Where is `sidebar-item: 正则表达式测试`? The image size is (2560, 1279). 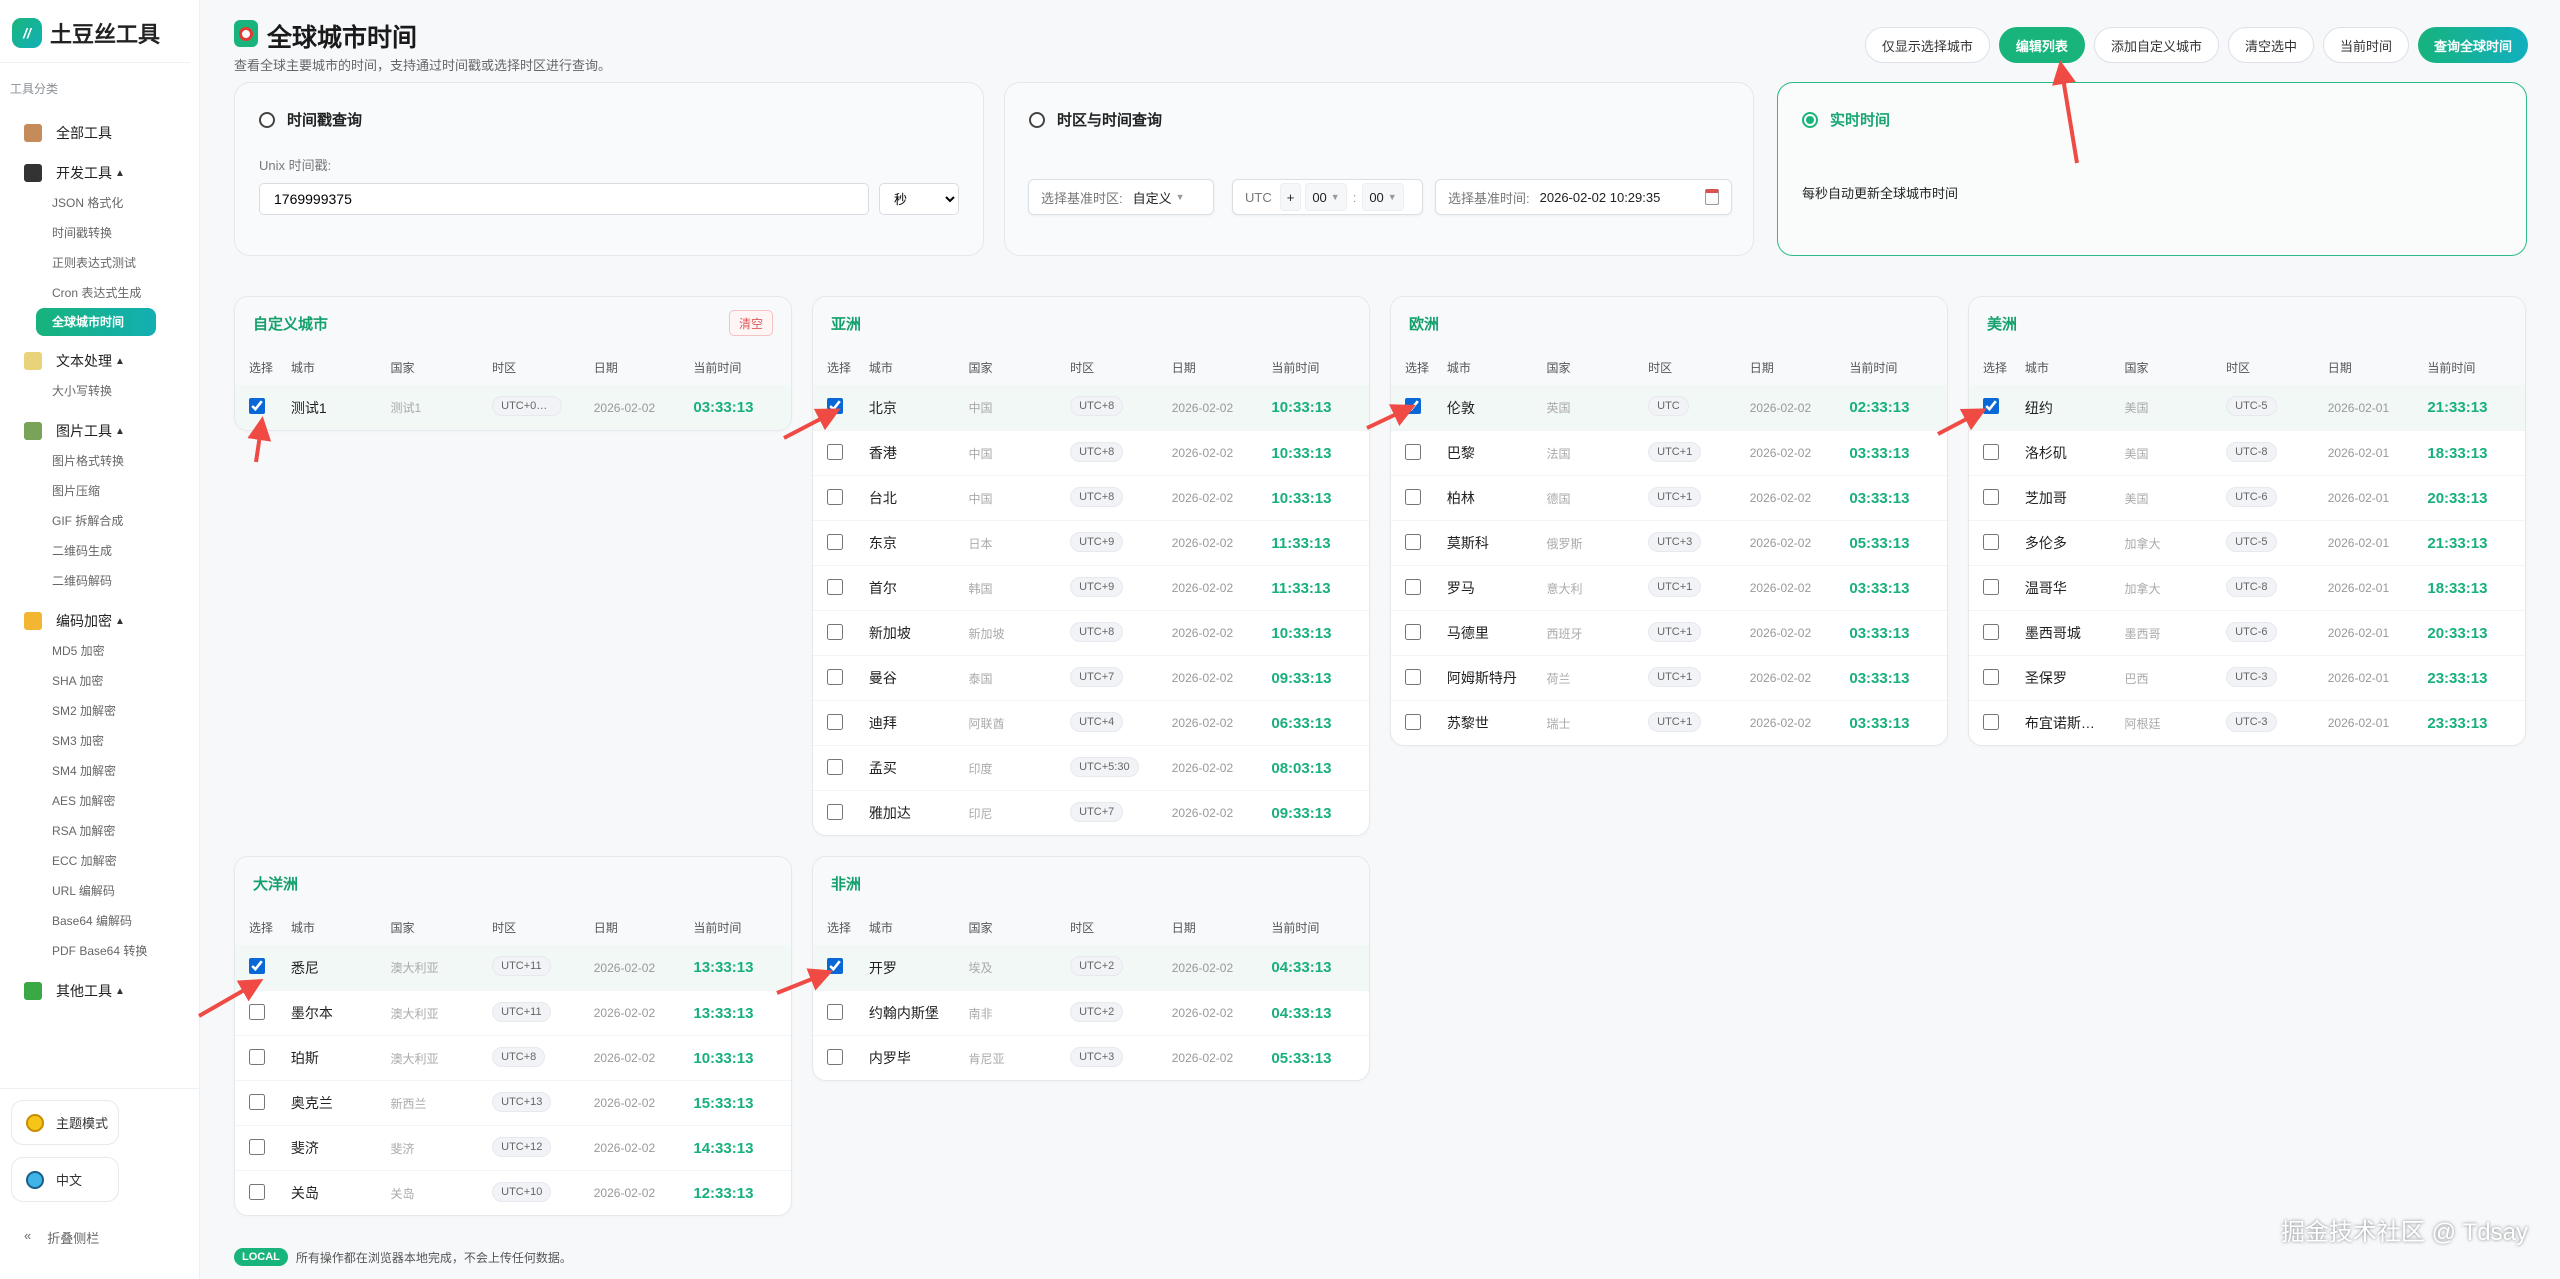 sidebar-item: 正则表达式测试 is located at coordinates (94, 263).